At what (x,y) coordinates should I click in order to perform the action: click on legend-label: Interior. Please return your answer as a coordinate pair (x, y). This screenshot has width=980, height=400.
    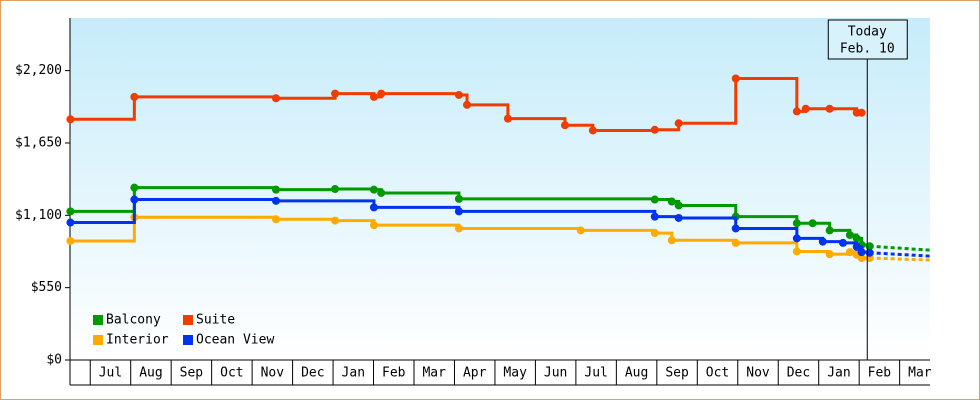
    Looking at the image, I should click on (137, 340).